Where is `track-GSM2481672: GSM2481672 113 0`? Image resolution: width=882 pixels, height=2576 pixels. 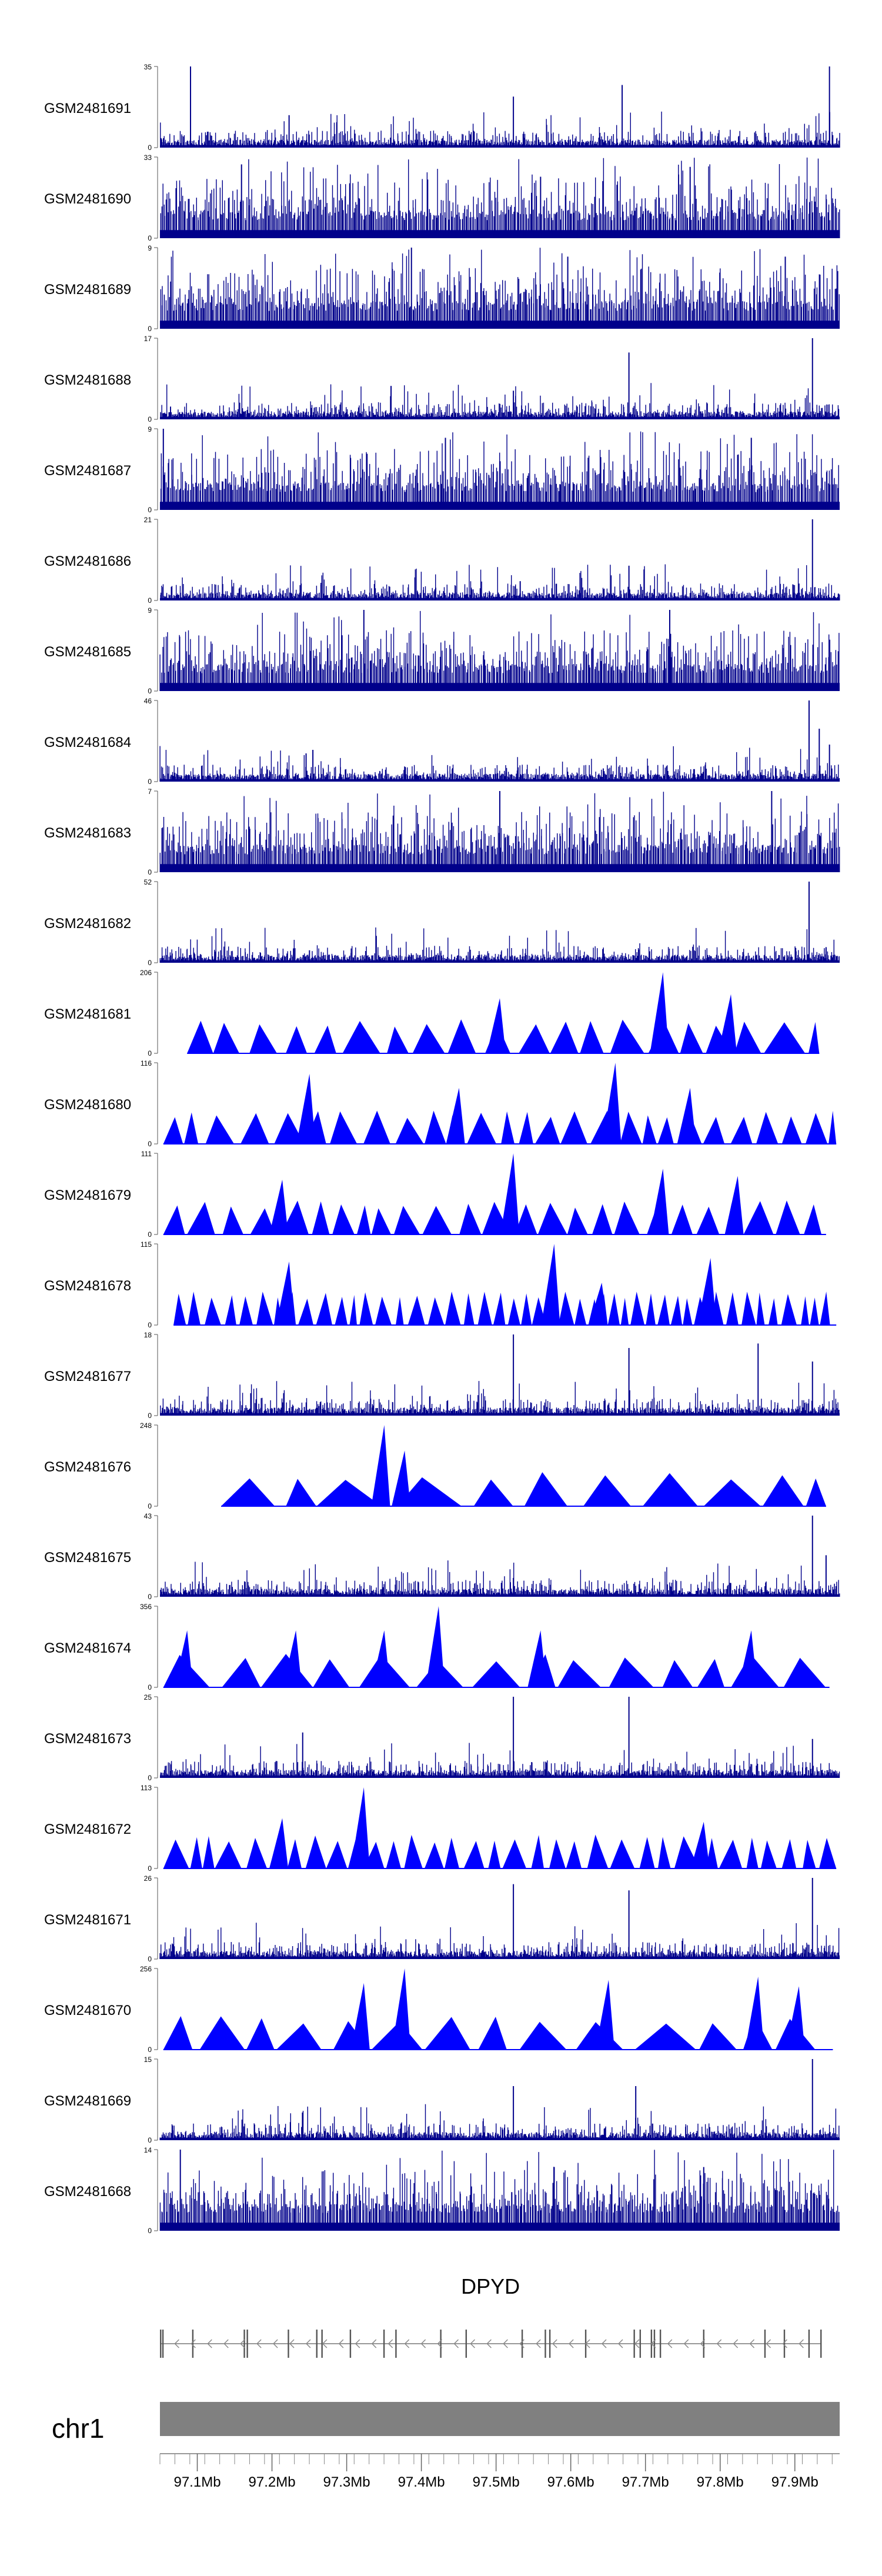
track-GSM2481672: GSM2481672 113 0 is located at coordinates (440, 1828).